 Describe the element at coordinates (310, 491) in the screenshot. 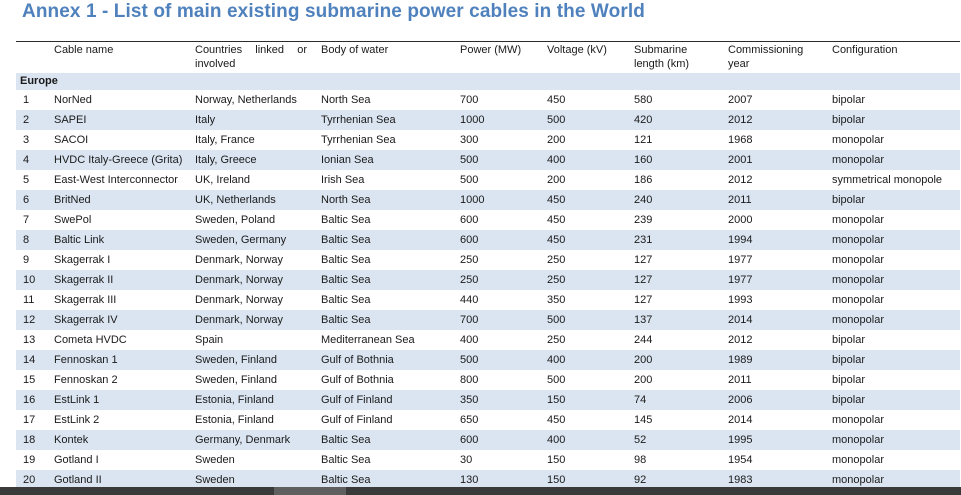

I see `scrollbar-thumb` at that location.